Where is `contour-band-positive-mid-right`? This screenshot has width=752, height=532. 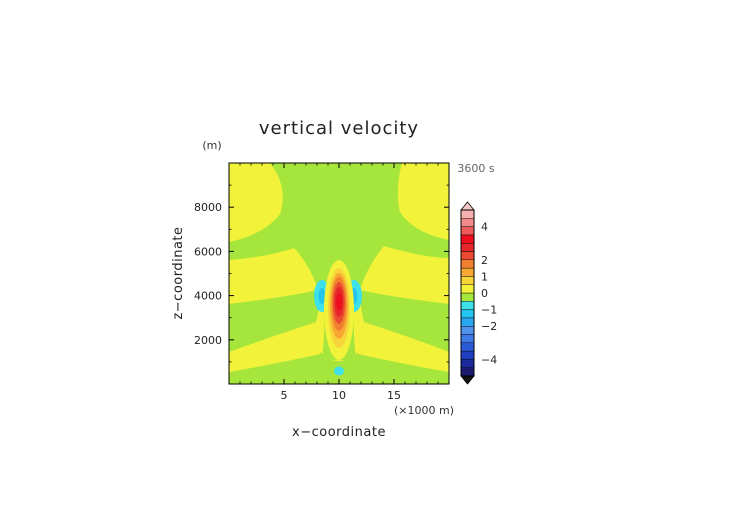 contour-band-positive-mid-right is located at coordinates (404, 277).